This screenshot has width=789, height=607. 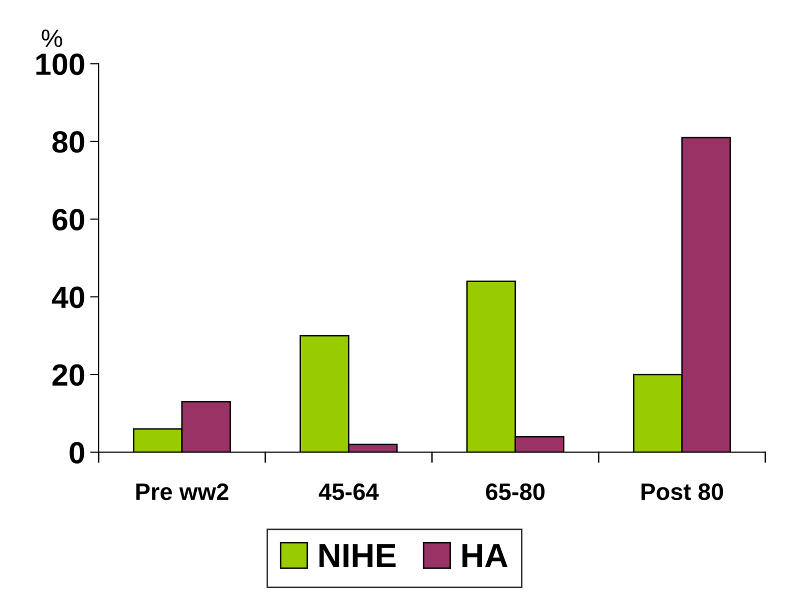 I want to click on y-tick-label: 20, so click(x=68, y=375).